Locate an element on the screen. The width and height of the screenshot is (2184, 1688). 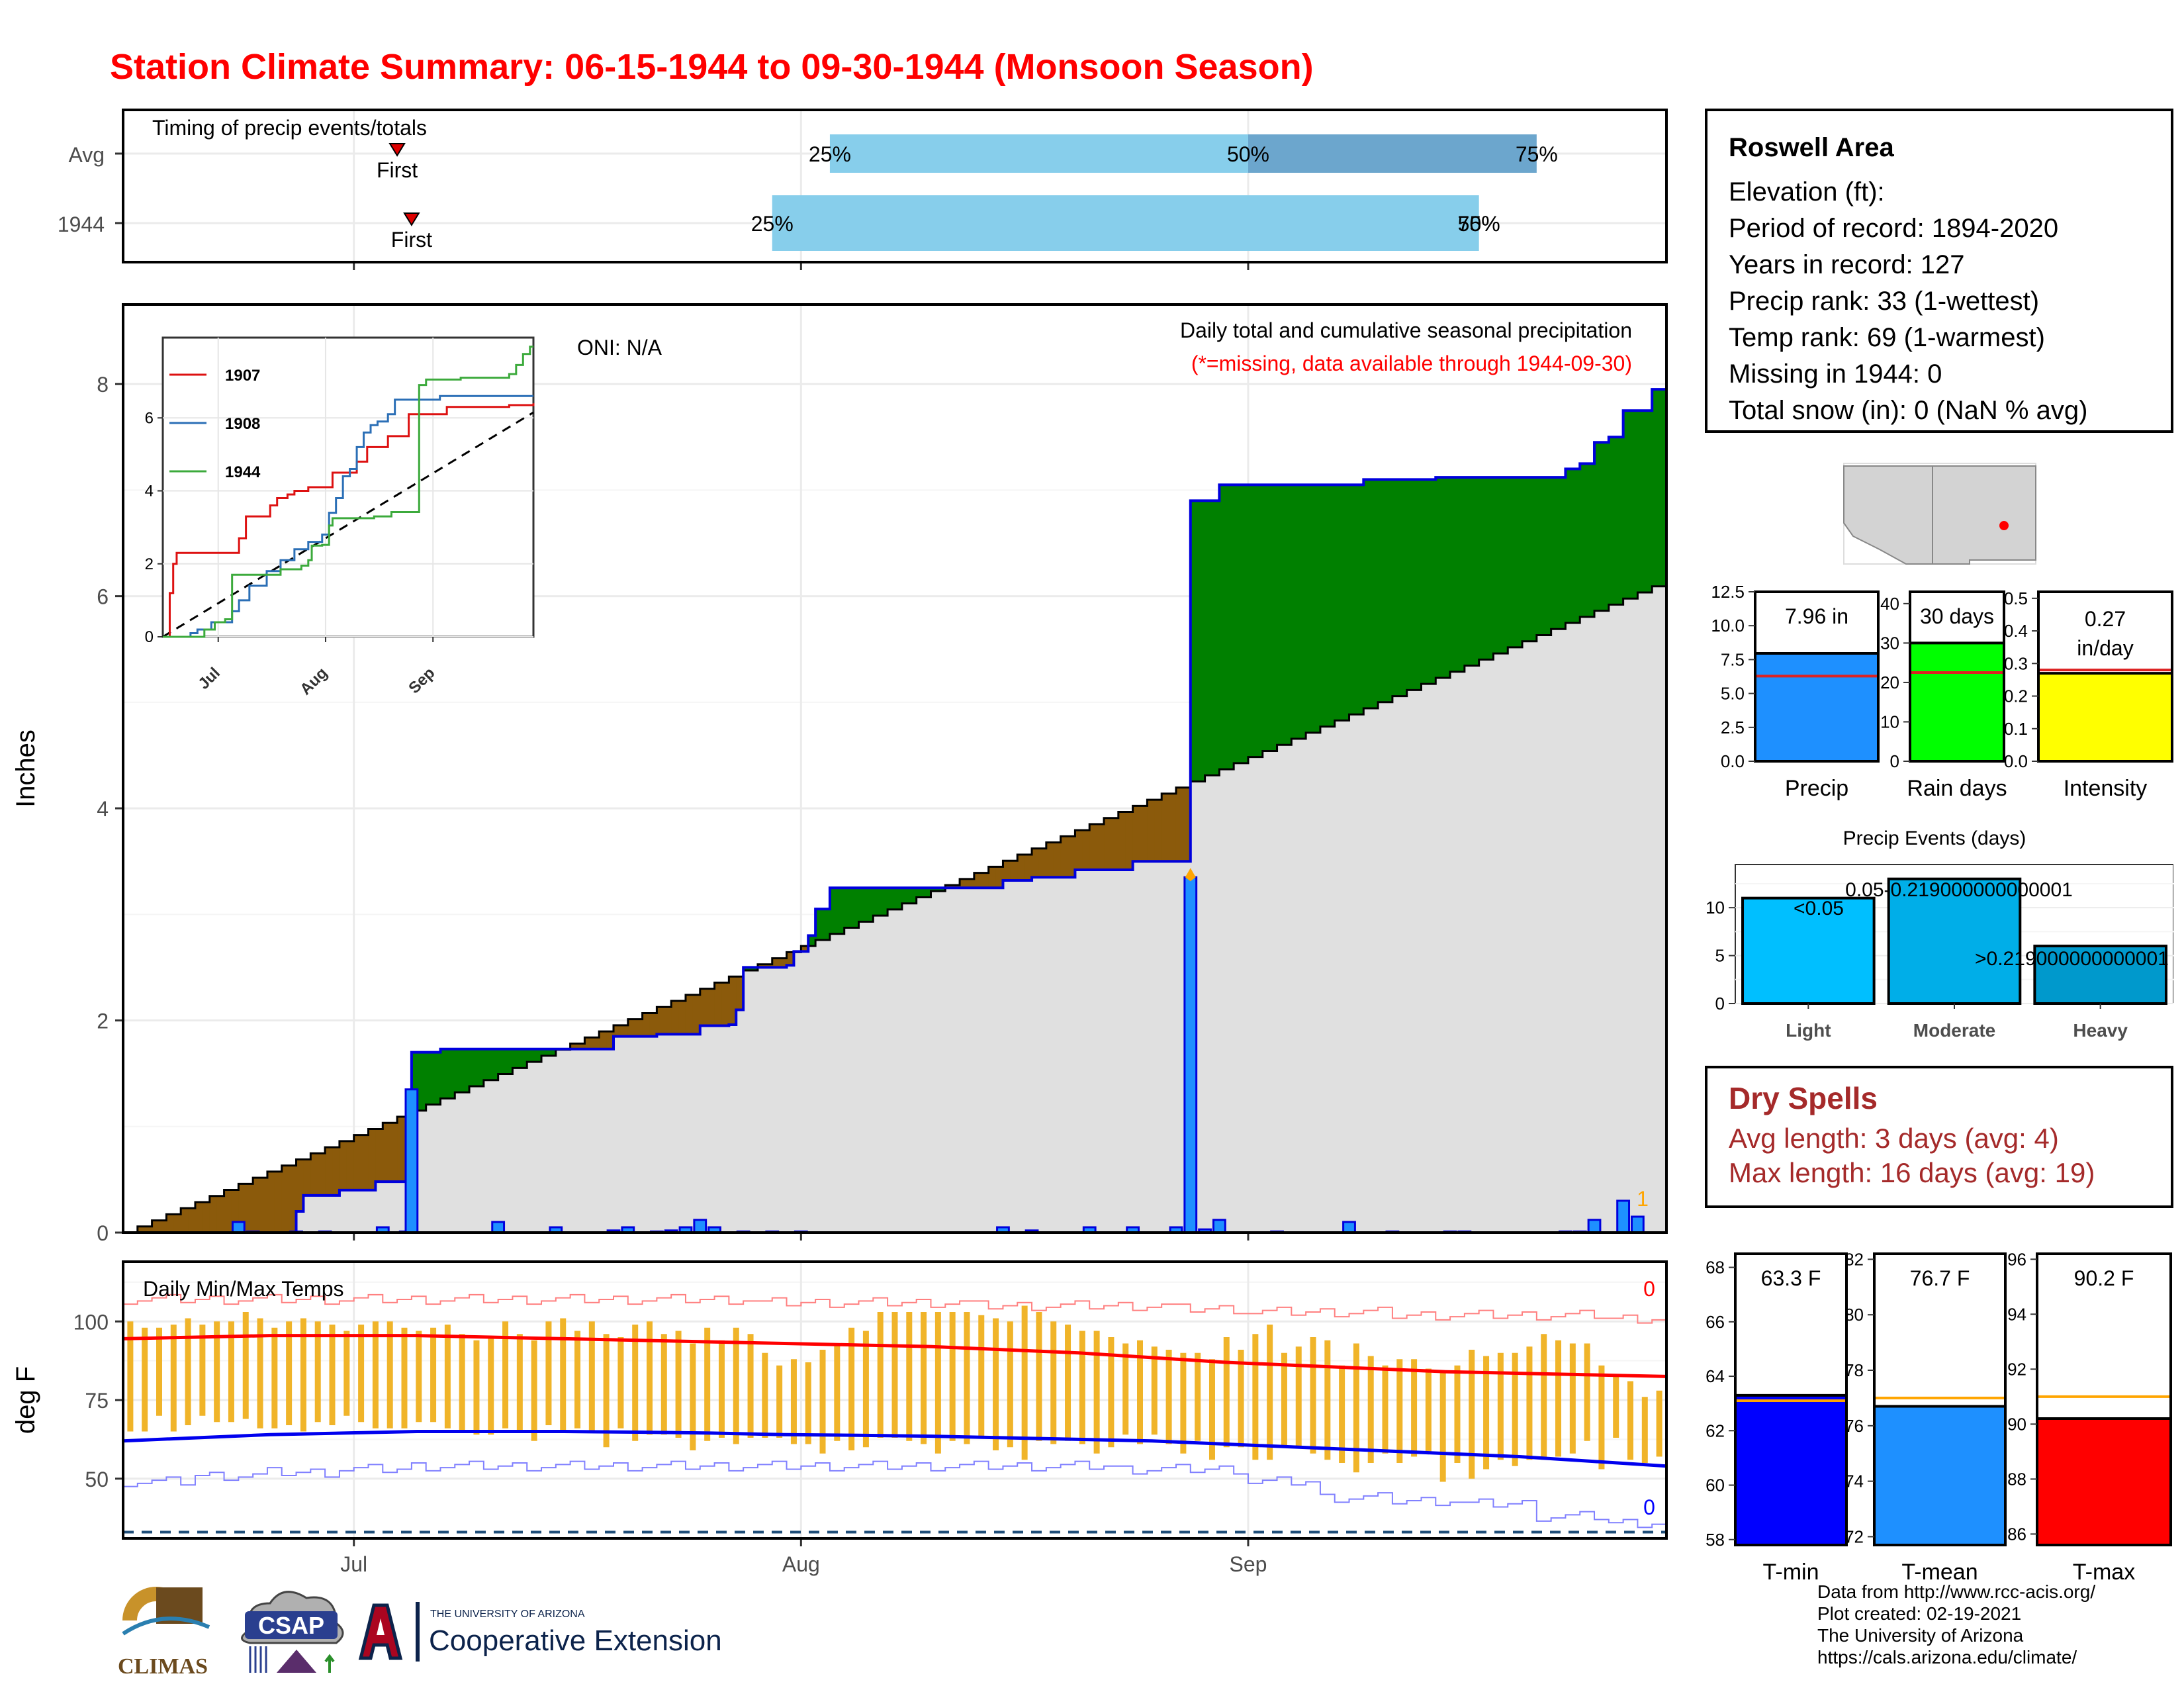
totals-precip-border is located at coordinates (1817, 676).